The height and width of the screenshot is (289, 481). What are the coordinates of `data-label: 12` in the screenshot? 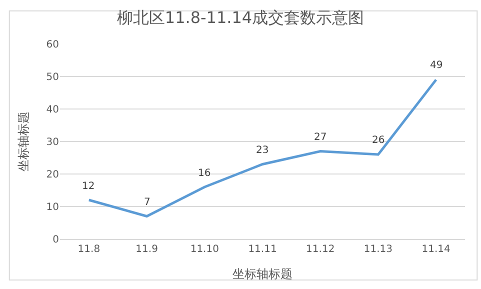 It's located at (88, 186).